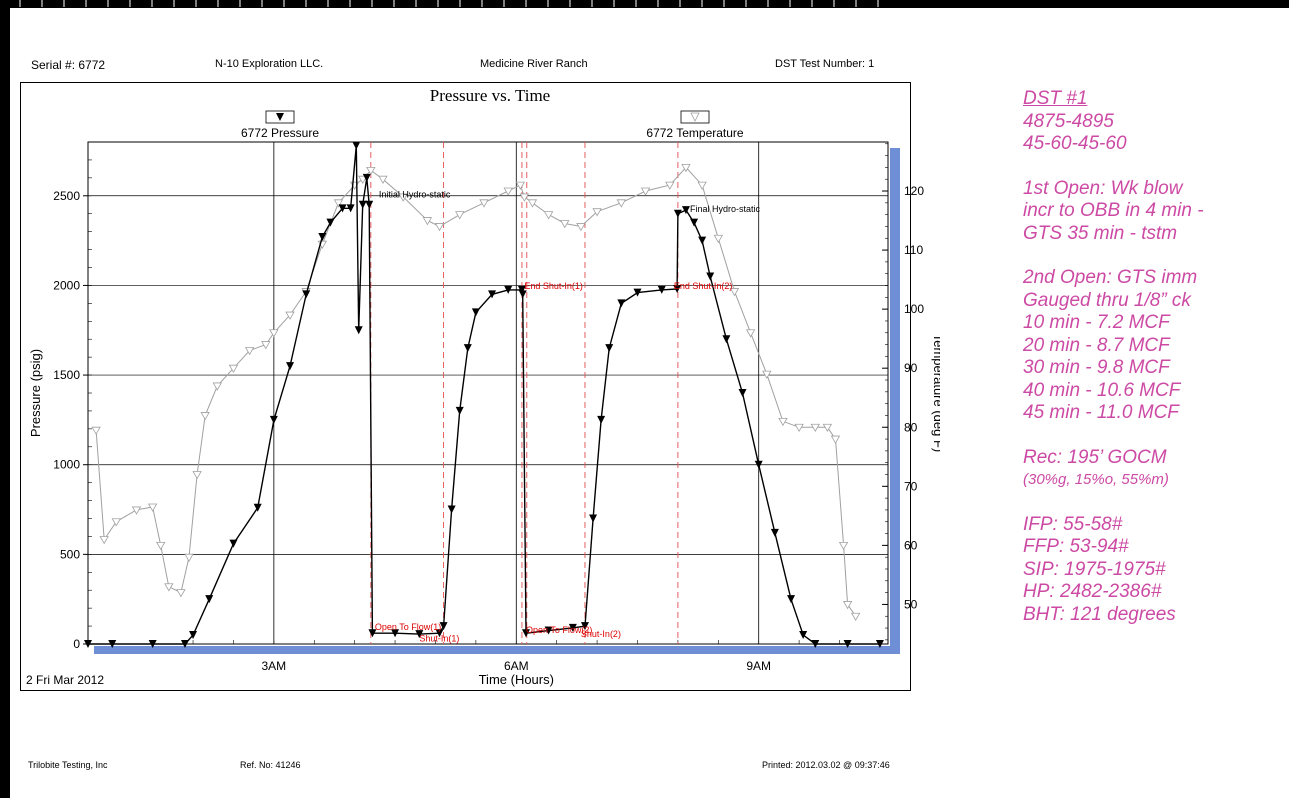  I want to click on open2-line: Gauged thru 1/8” ck, so click(1107, 300).